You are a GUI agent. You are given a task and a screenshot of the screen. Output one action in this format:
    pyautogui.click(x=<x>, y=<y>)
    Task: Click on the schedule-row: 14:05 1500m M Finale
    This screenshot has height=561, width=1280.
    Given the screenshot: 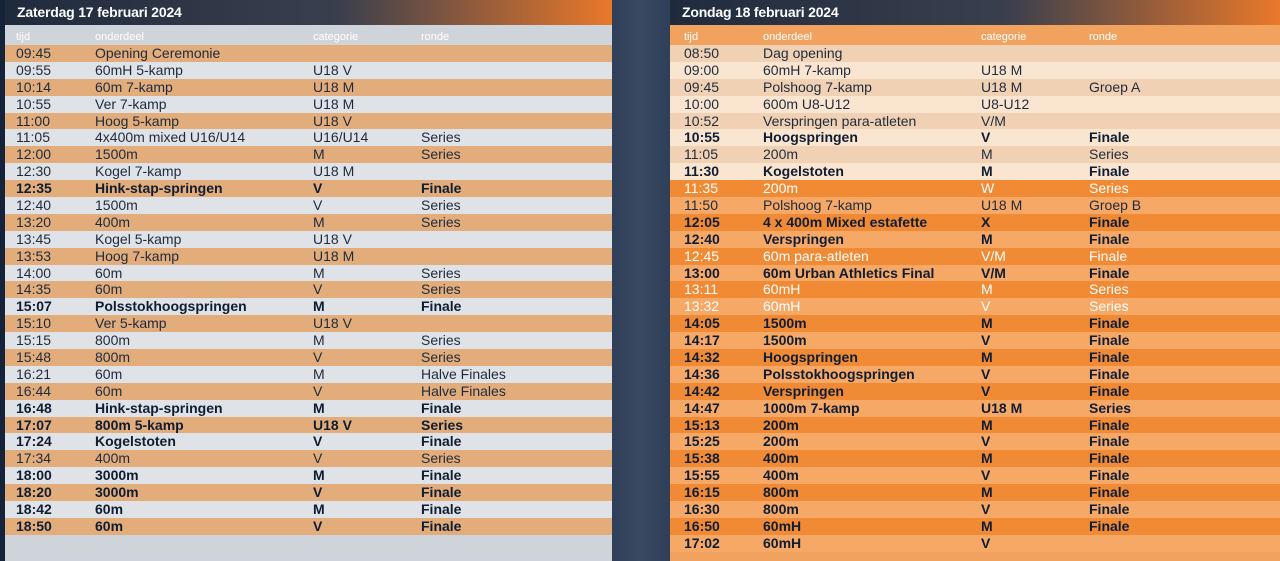 What is the action you would take?
    pyautogui.click(x=975, y=324)
    